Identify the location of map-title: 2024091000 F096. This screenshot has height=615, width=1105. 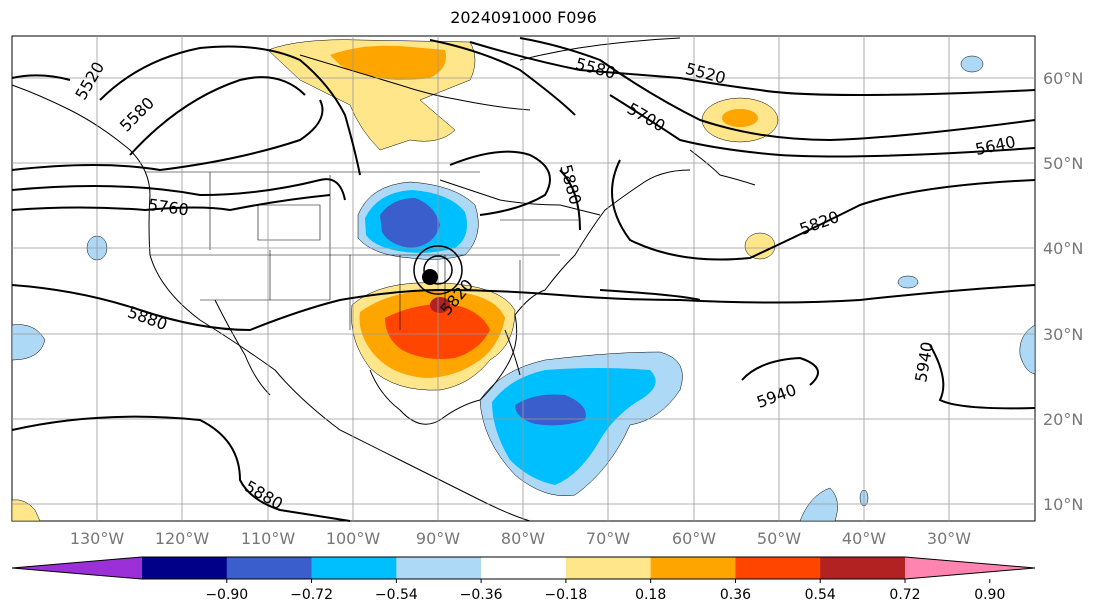
(523, 17).